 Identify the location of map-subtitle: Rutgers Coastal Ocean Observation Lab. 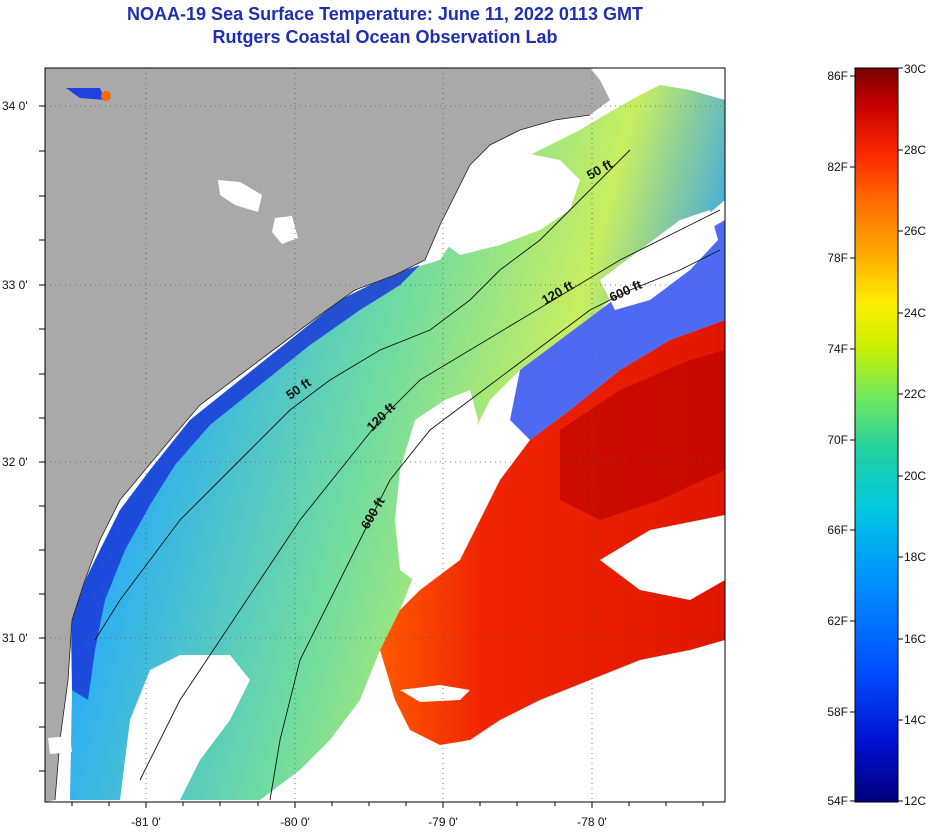
(385, 37).